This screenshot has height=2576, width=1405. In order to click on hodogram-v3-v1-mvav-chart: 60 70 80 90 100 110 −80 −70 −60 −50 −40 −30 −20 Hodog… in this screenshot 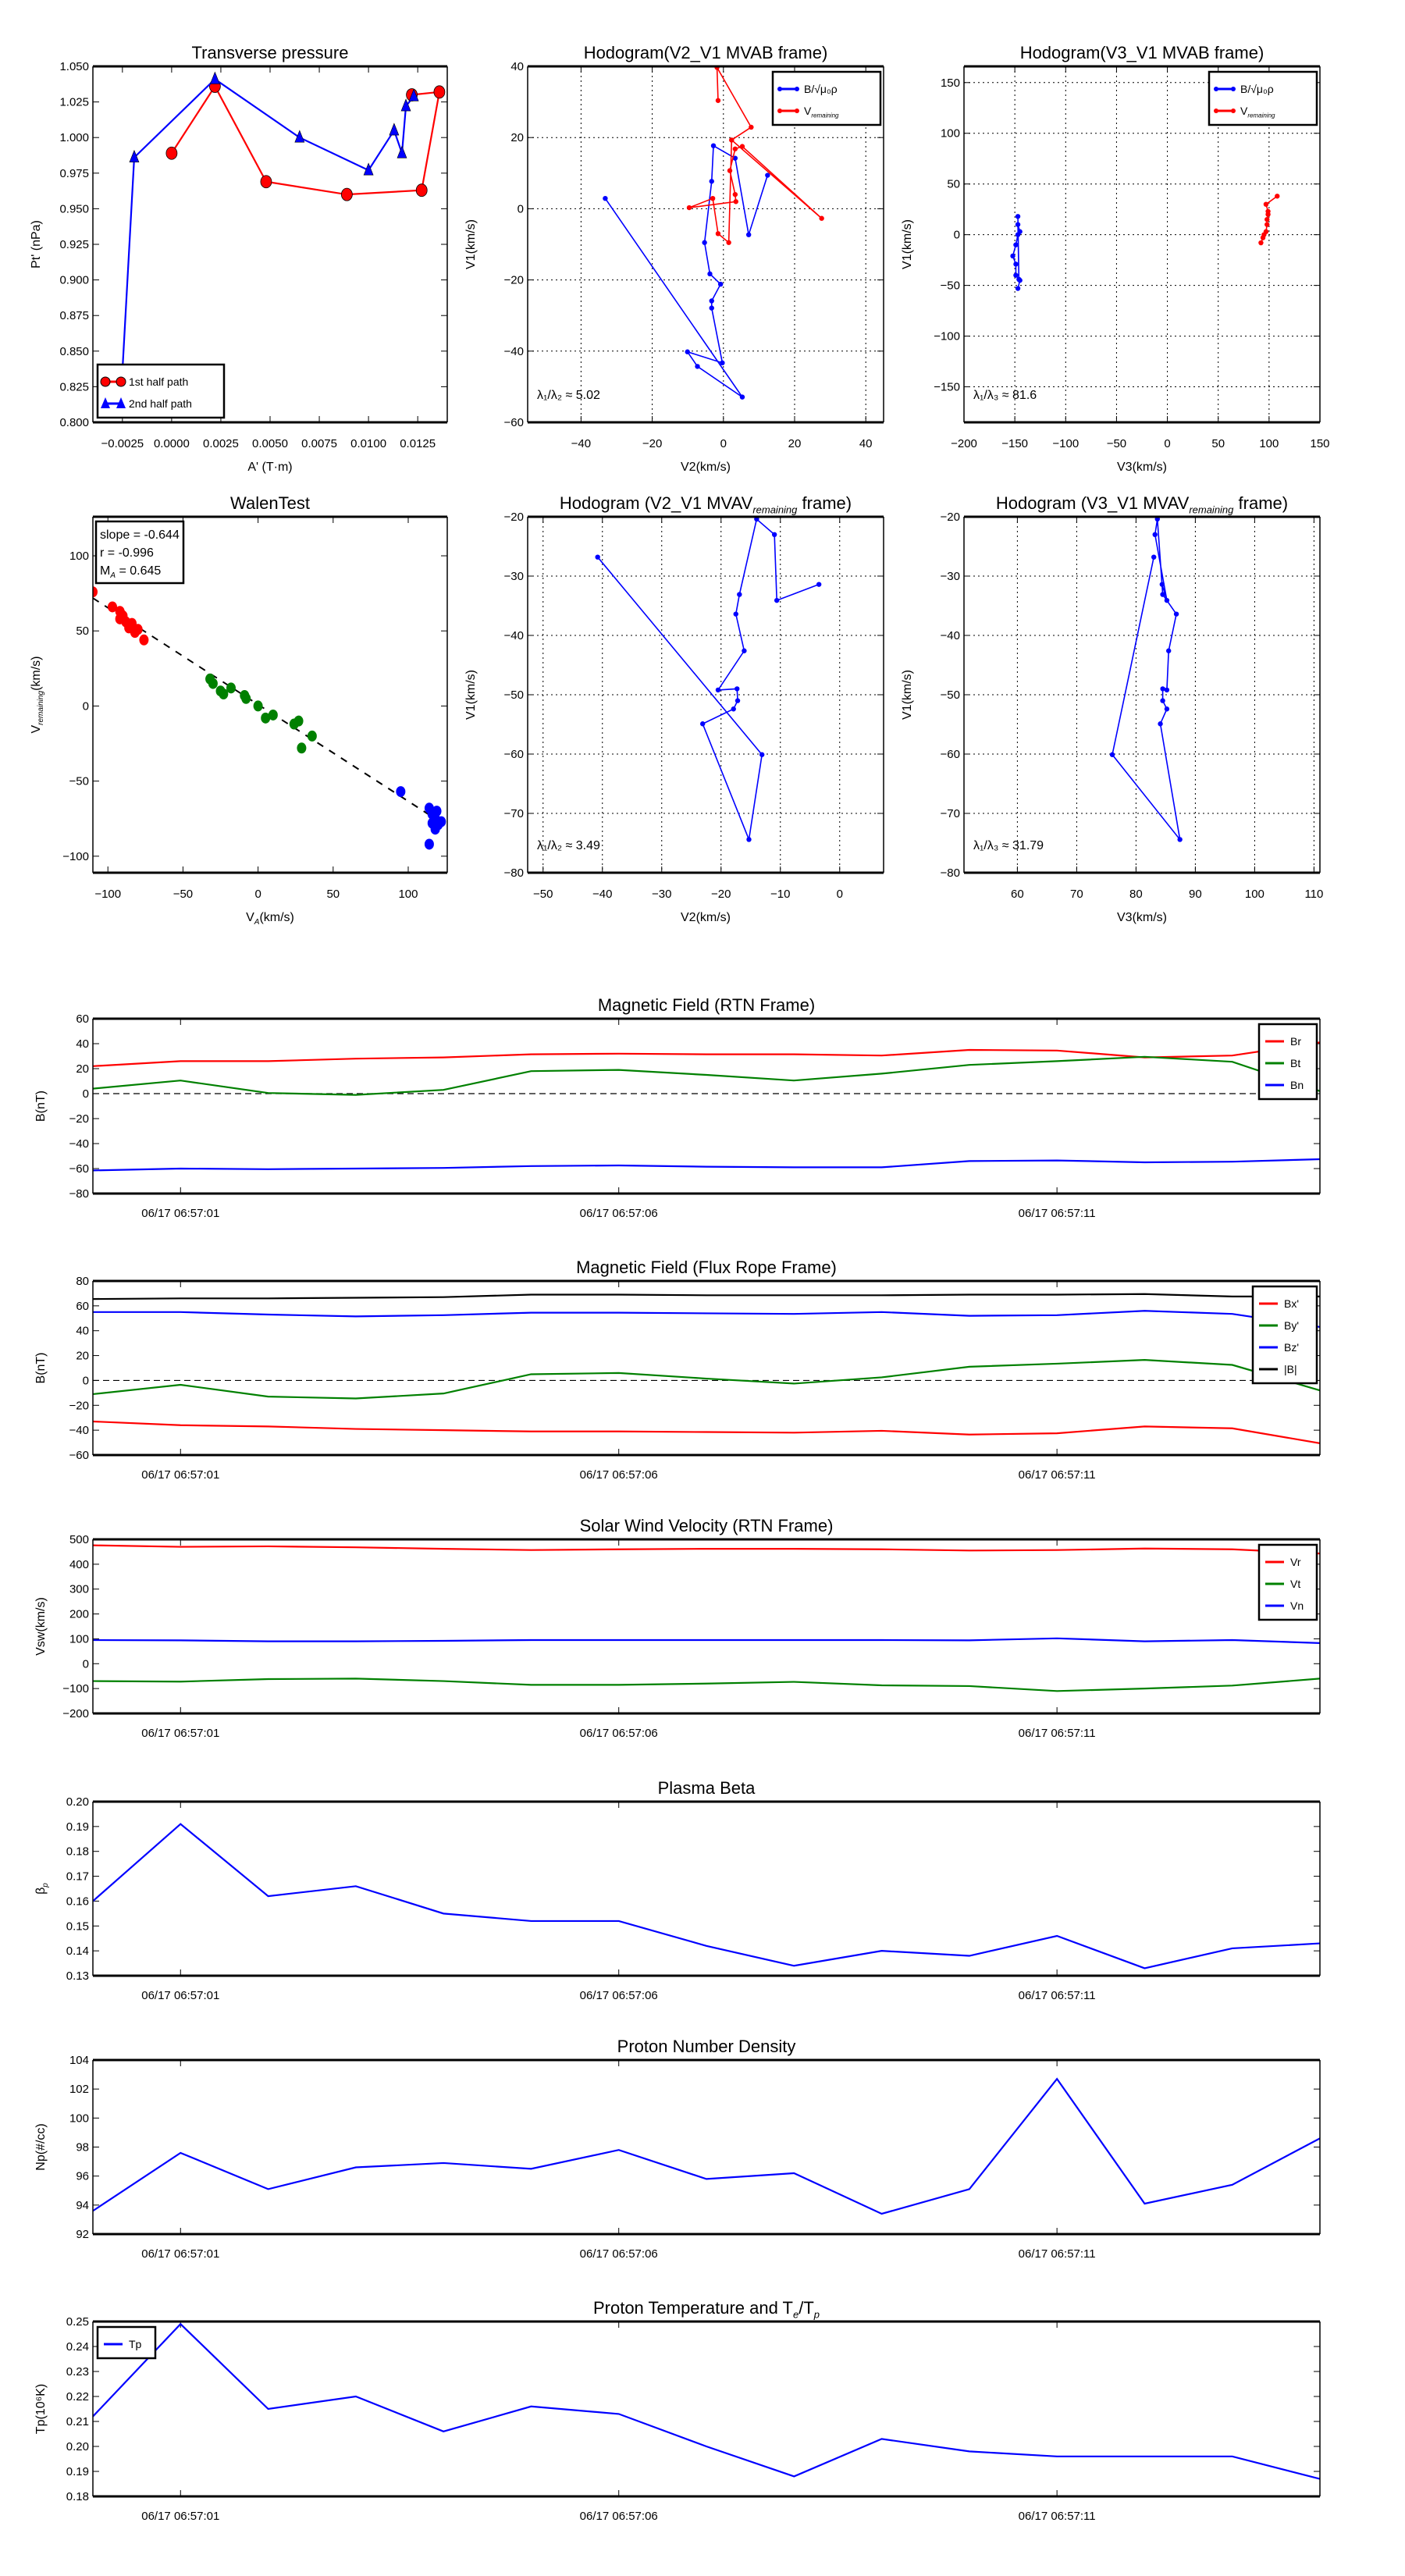, I will do `click(1112, 708)`.